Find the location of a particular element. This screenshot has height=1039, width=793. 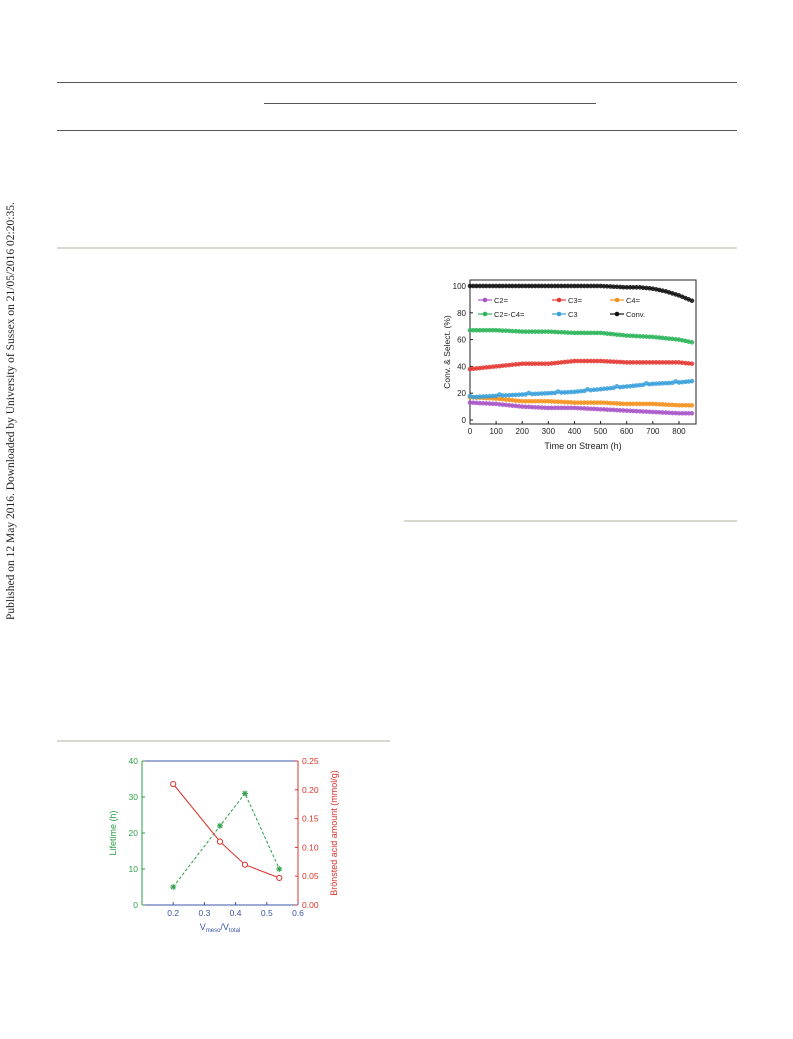

chart2-ytick-label: 40 is located at coordinates (134, 761).